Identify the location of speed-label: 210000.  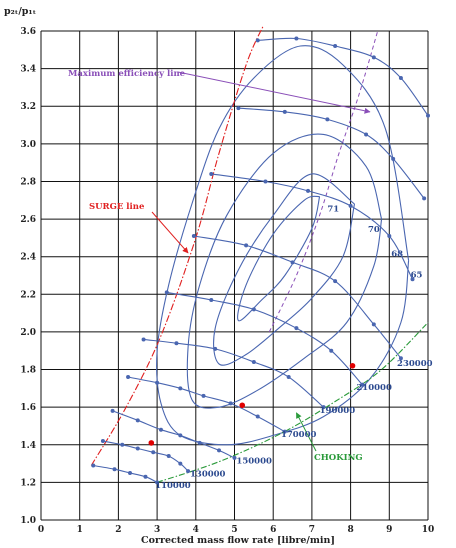
(374, 388).